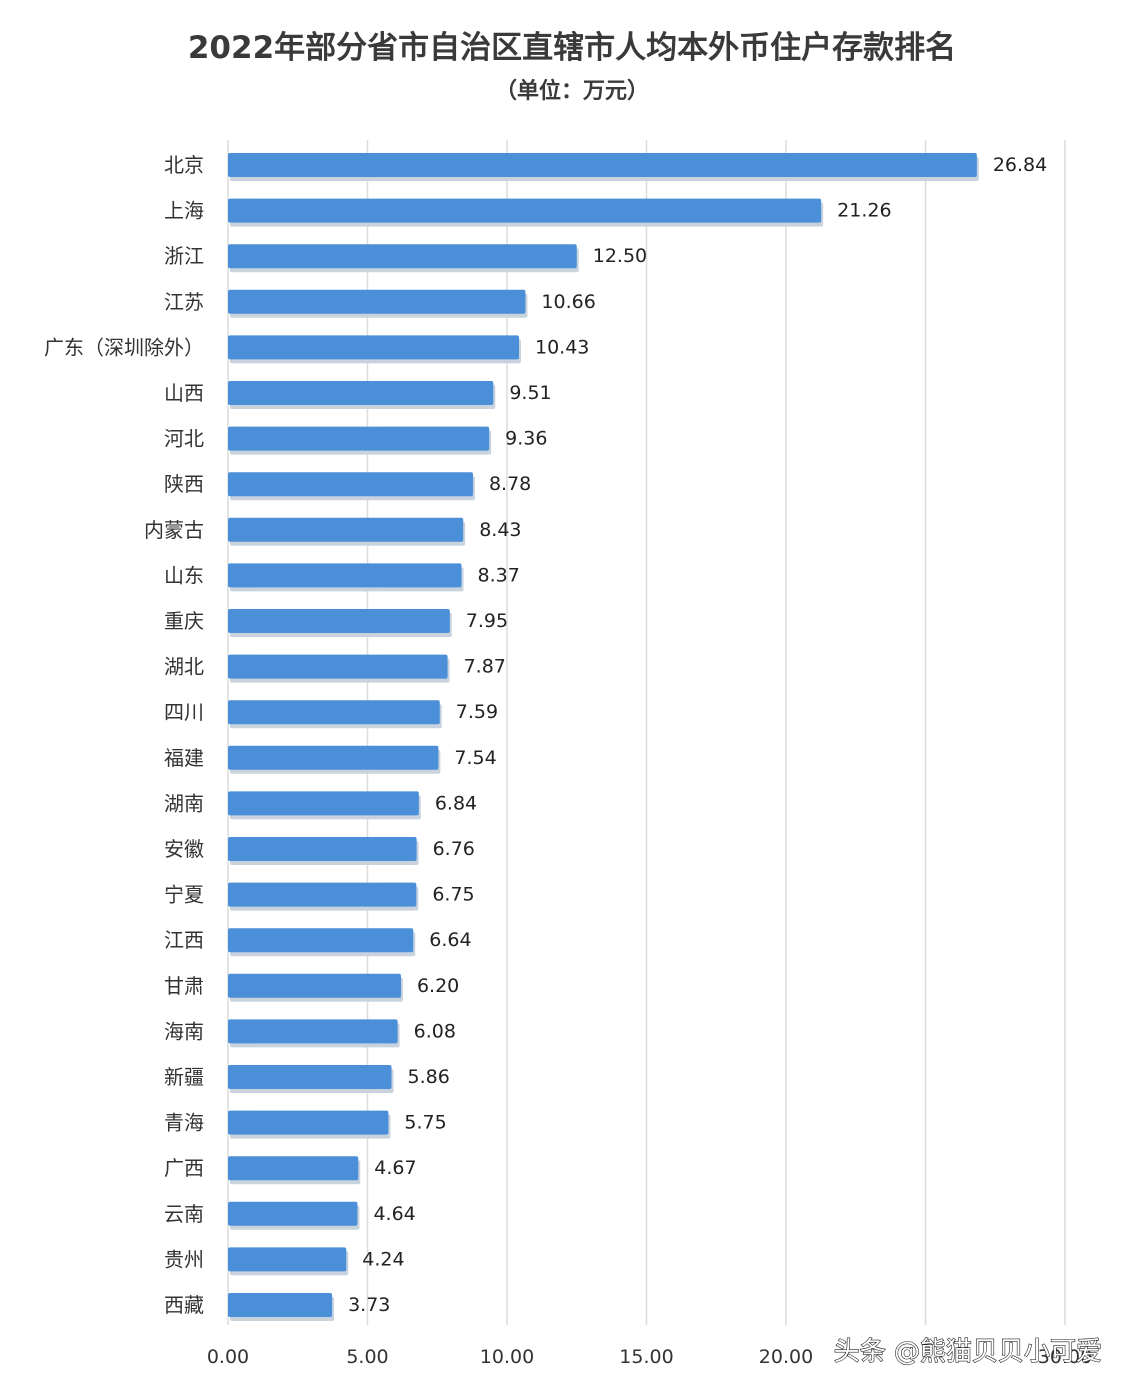 The width and height of the screenshot is (1128, 1388). Describe the element at coordinates (1065, 1357) in the screenshot. I see `x-tick-label: 30.00` at that location.